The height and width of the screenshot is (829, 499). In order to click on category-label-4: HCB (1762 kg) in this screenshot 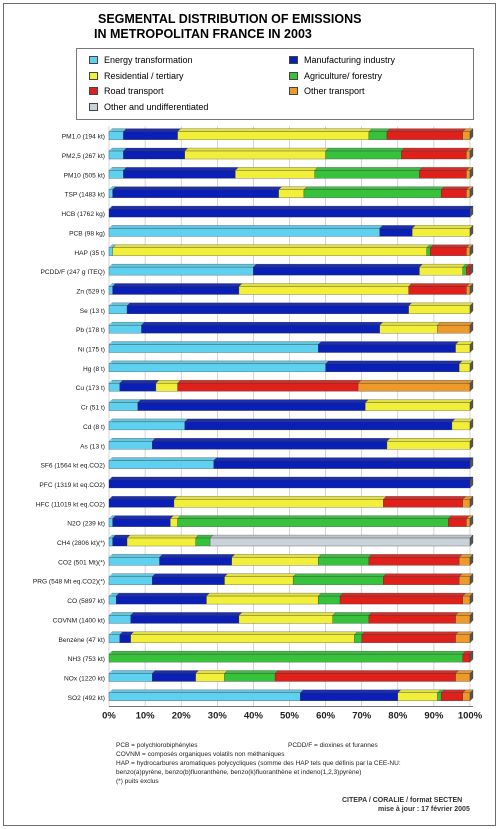, I will do `click(83, 214)`.